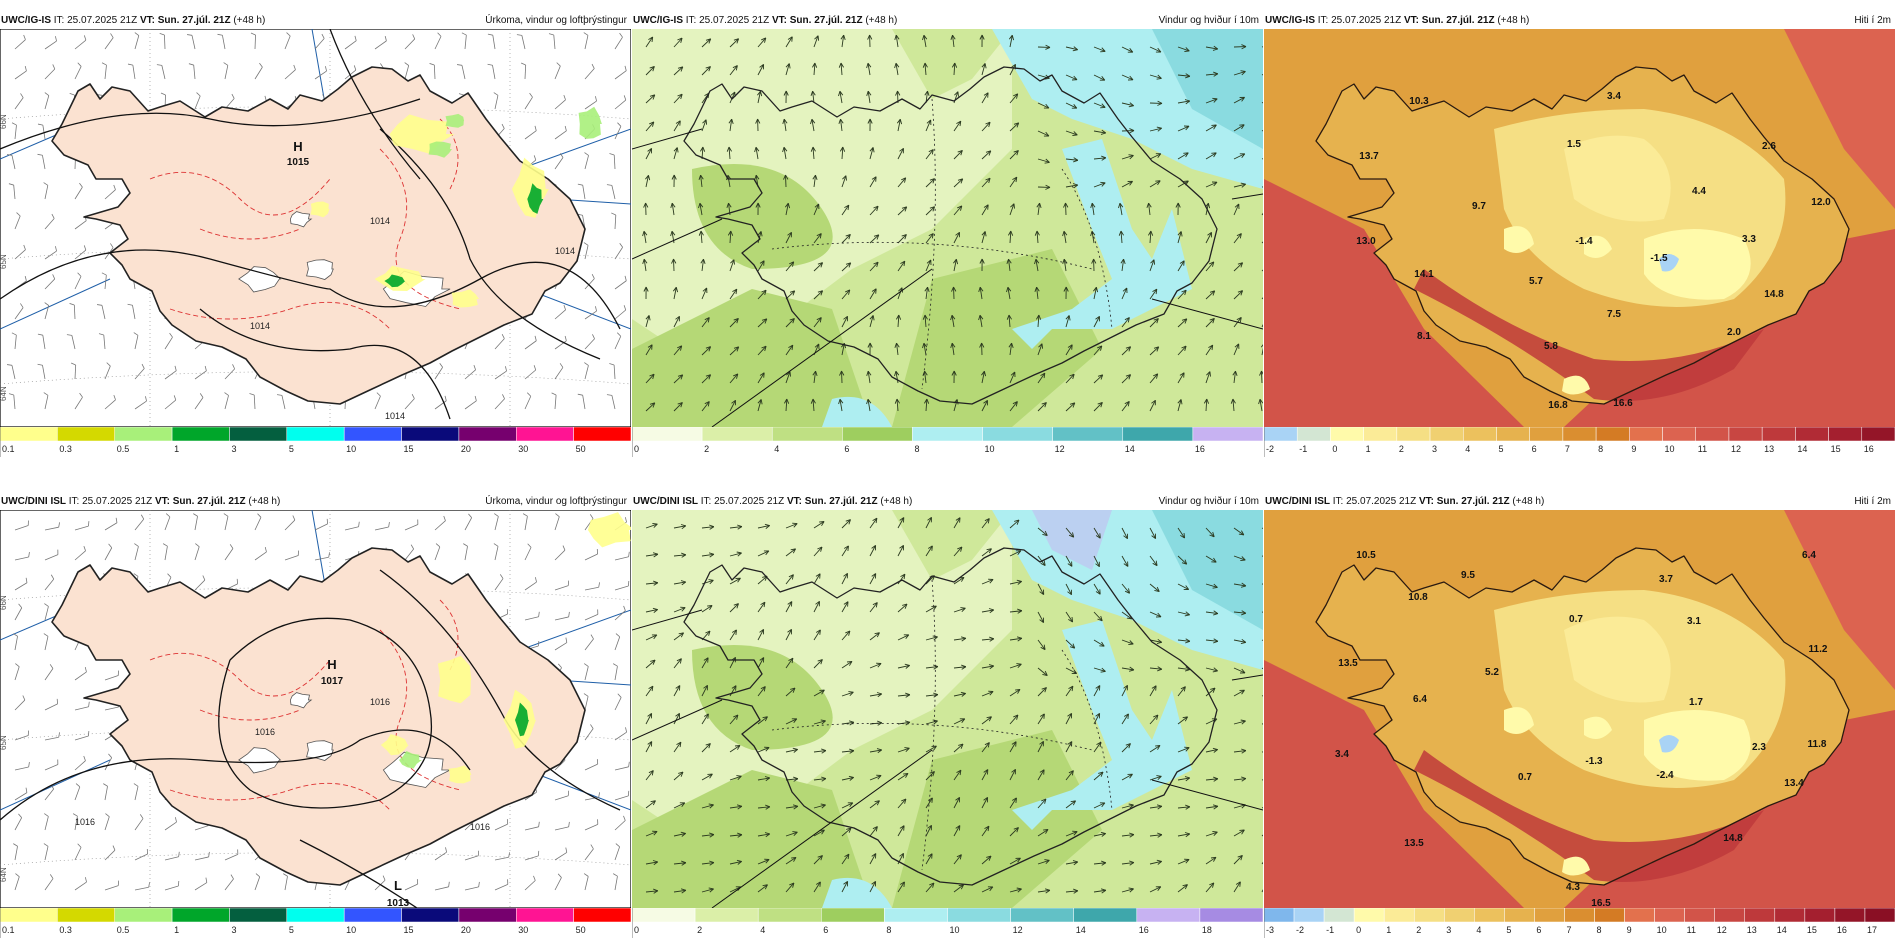 This screenshot has height=950, width=1900. Describe the element at coordinates (954, 705) in the screenshot. I see `wind-arrows` at that location.